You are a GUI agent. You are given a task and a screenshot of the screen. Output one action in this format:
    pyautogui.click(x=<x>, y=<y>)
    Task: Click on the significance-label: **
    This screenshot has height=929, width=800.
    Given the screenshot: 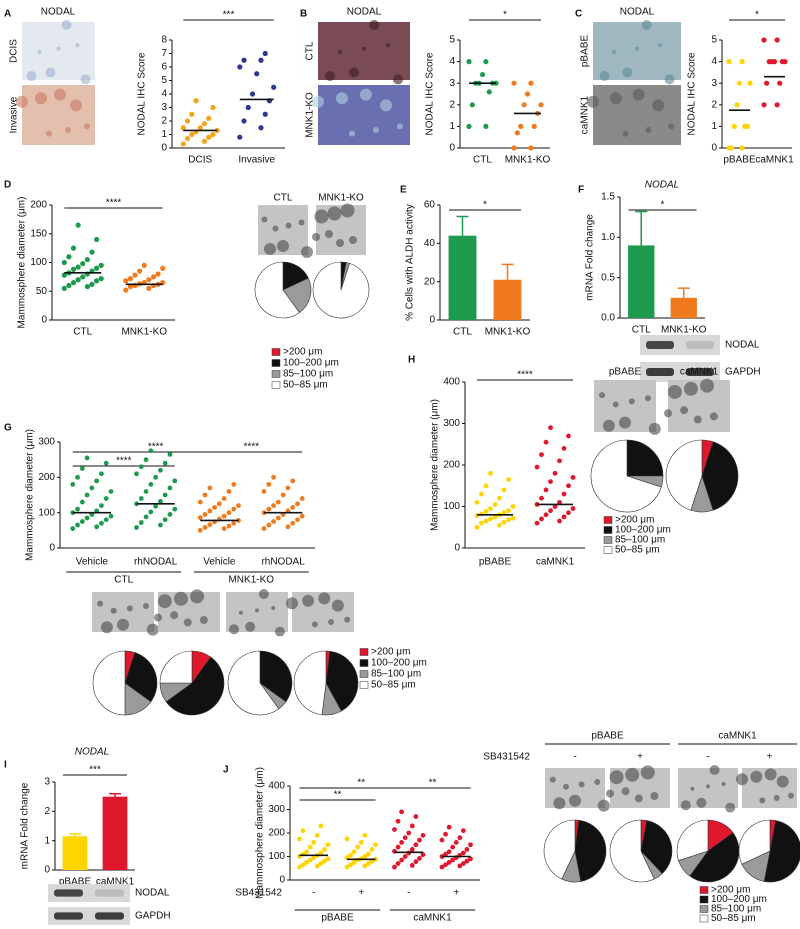 What is the action you would take?
    pyautogui.click(x=433, y=783)
    